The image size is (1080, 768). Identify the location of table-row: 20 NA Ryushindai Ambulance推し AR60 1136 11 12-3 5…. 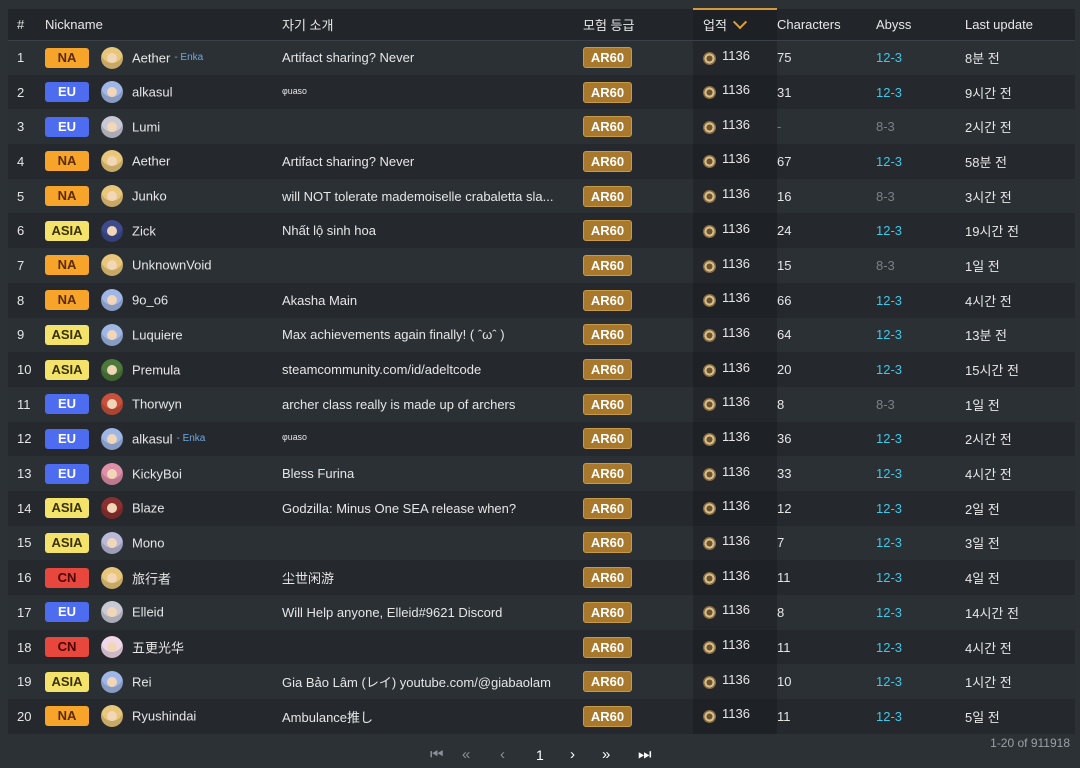
(541, 716).